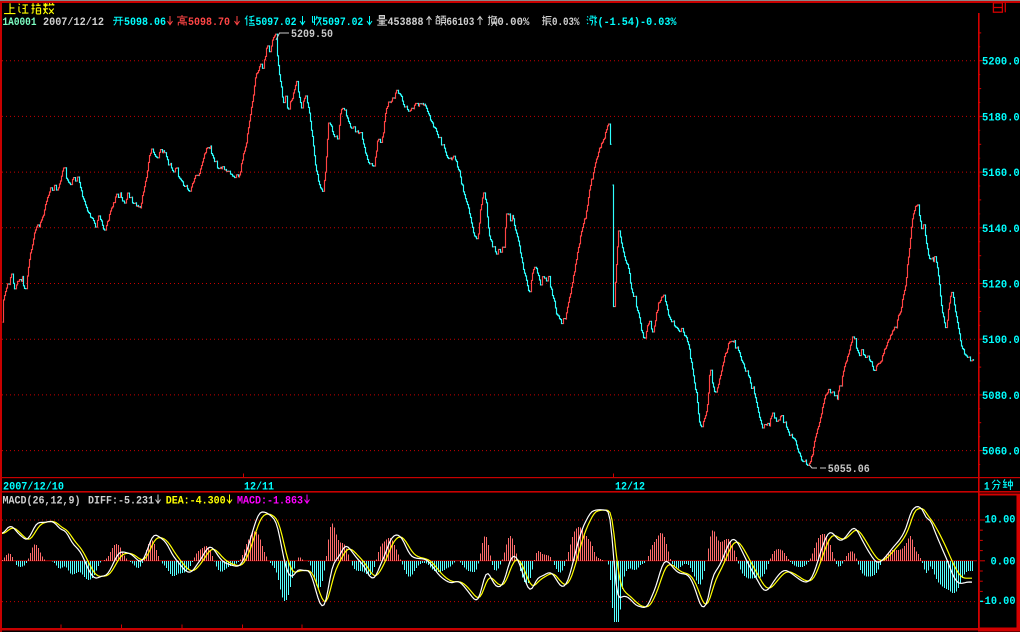 This screenshot has width=1020, height=632. What do you see at coordinates (1001, 286) in the screenshot?
I see `svg-text: 5120.00` at bounding box center [1001, 286].